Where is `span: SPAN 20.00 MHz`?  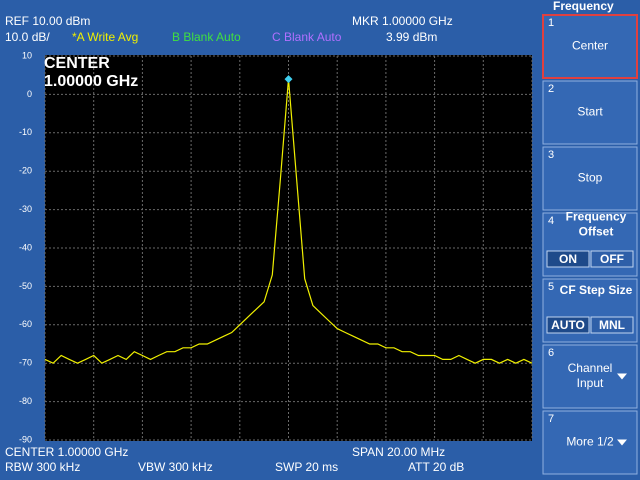 span: SPAN 20.00 MHz is located at coordinates (398, 452).